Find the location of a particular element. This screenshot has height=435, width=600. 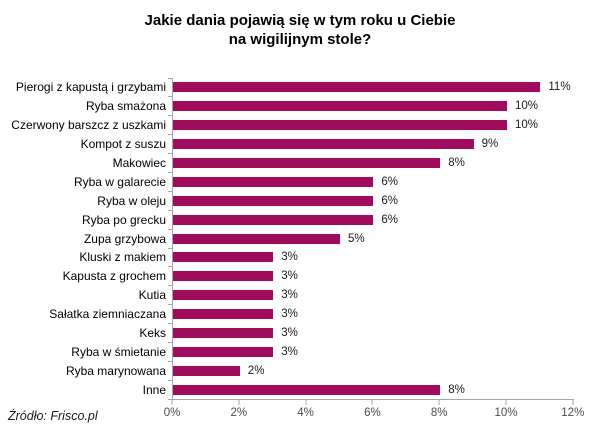

bar-track: 5% is located at coordinates (384, 239).